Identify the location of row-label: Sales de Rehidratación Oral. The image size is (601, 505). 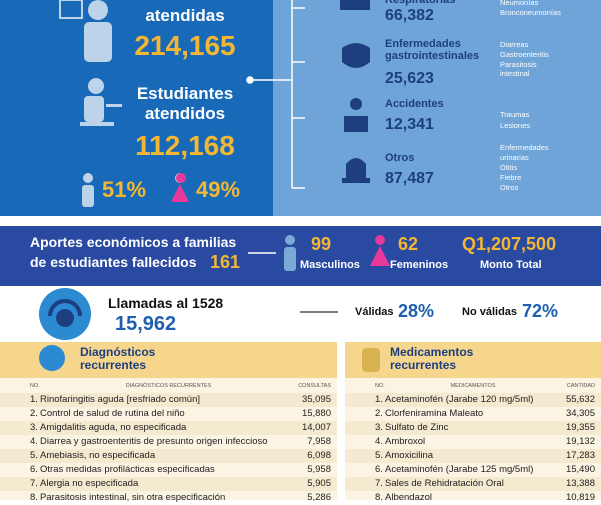
(444, 483).